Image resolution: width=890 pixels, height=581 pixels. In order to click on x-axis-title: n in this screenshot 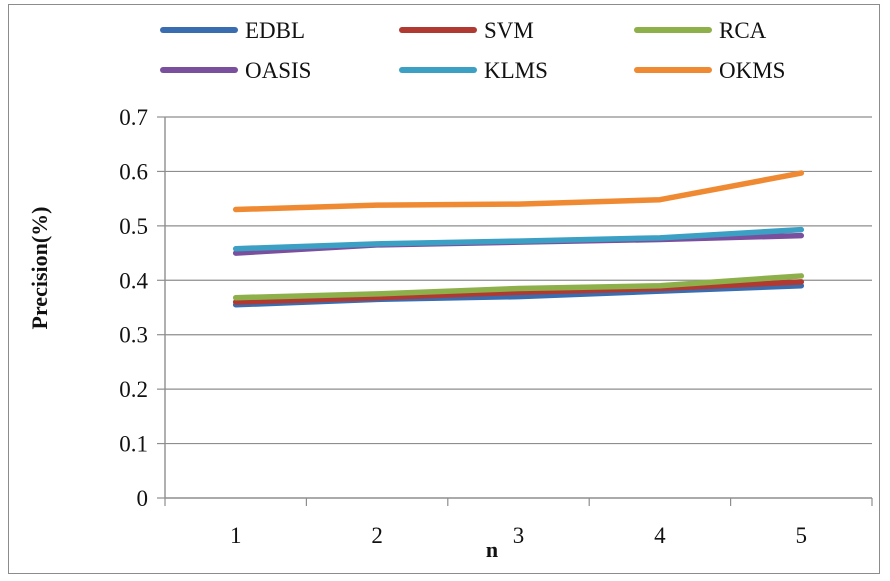, I will do `click(492, 549)`.